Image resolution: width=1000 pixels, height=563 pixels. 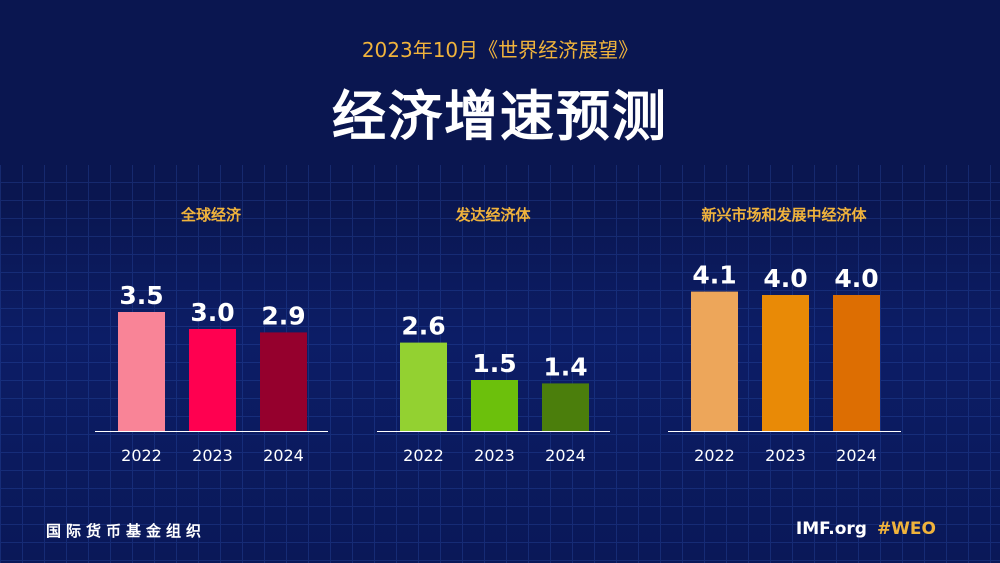 I want to click on footer-links: IMF.org #WEO, so click(x=866, y=529).